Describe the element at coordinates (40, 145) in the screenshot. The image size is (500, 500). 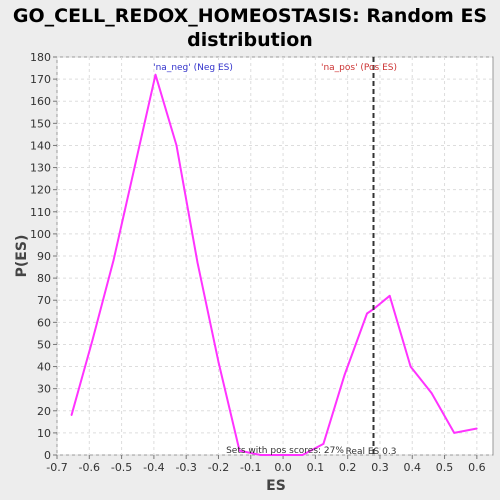
I see `y-tick-label: 140` at that location.